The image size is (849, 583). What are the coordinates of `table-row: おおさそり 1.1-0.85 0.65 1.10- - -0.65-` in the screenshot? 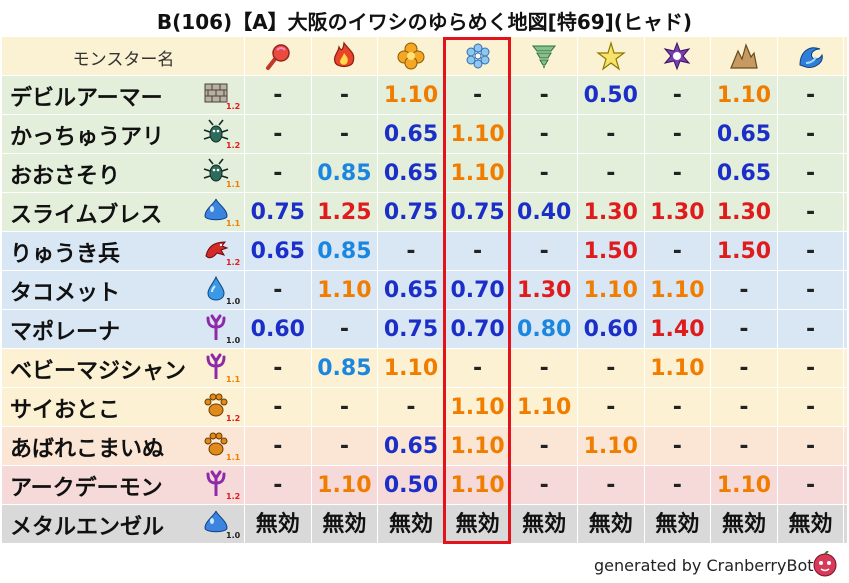 It's located at (424, 173).